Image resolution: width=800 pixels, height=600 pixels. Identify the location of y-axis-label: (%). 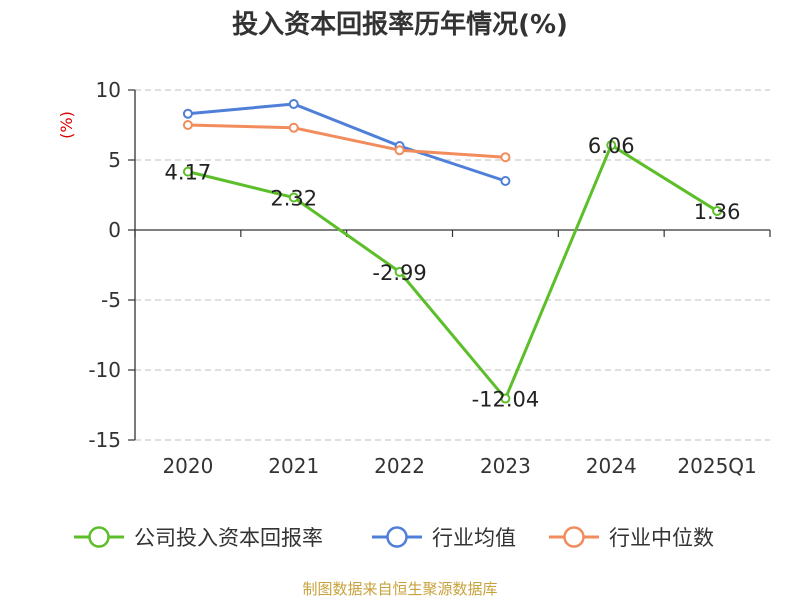
(66, 125).